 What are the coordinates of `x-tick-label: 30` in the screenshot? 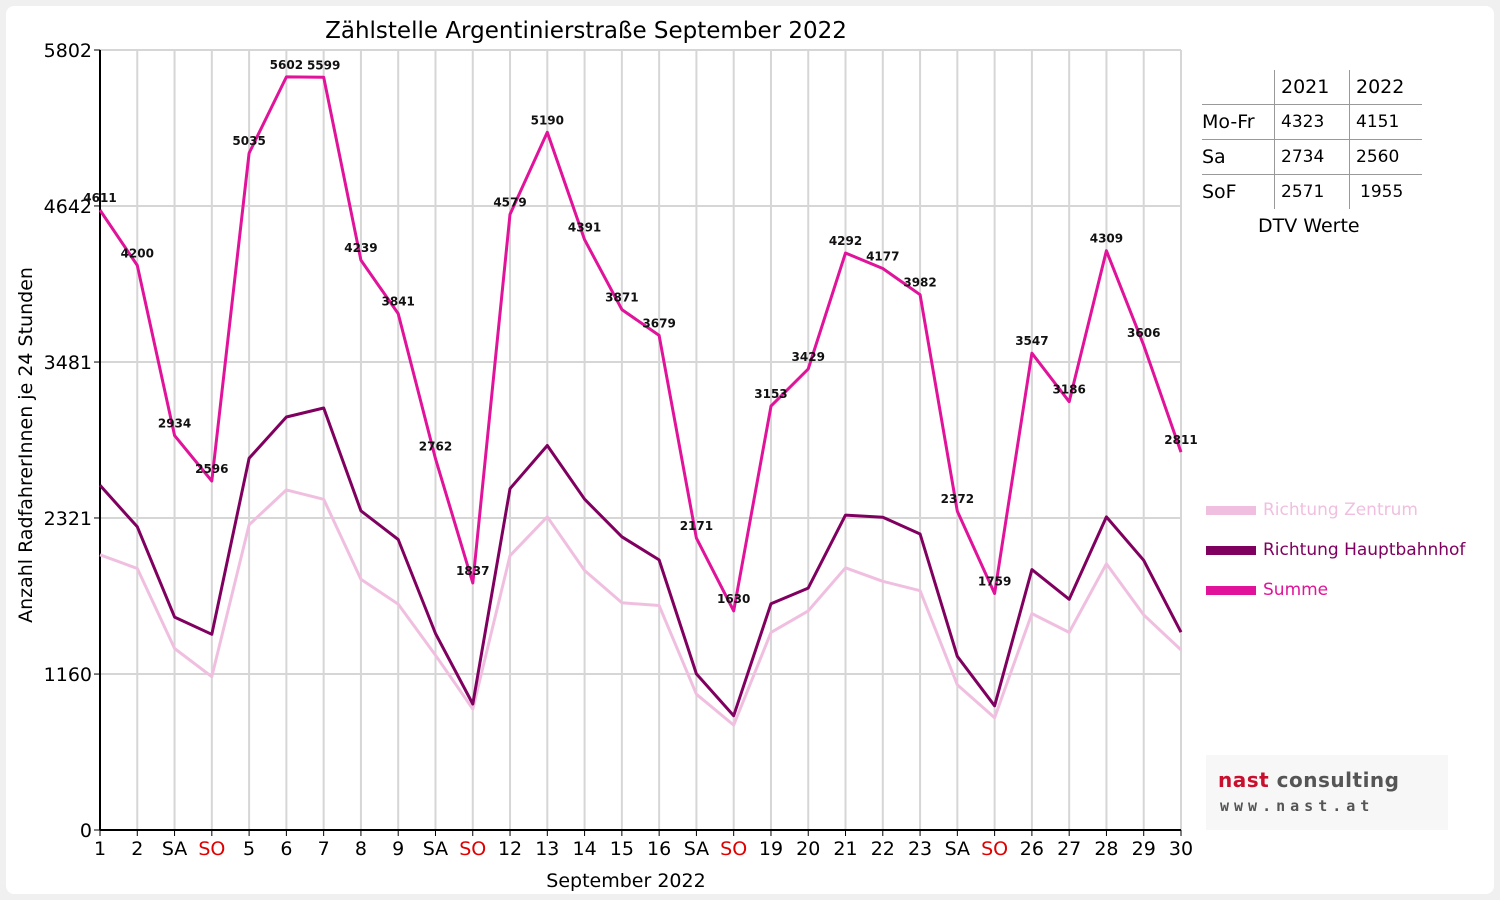 It's located at (1181, 849).